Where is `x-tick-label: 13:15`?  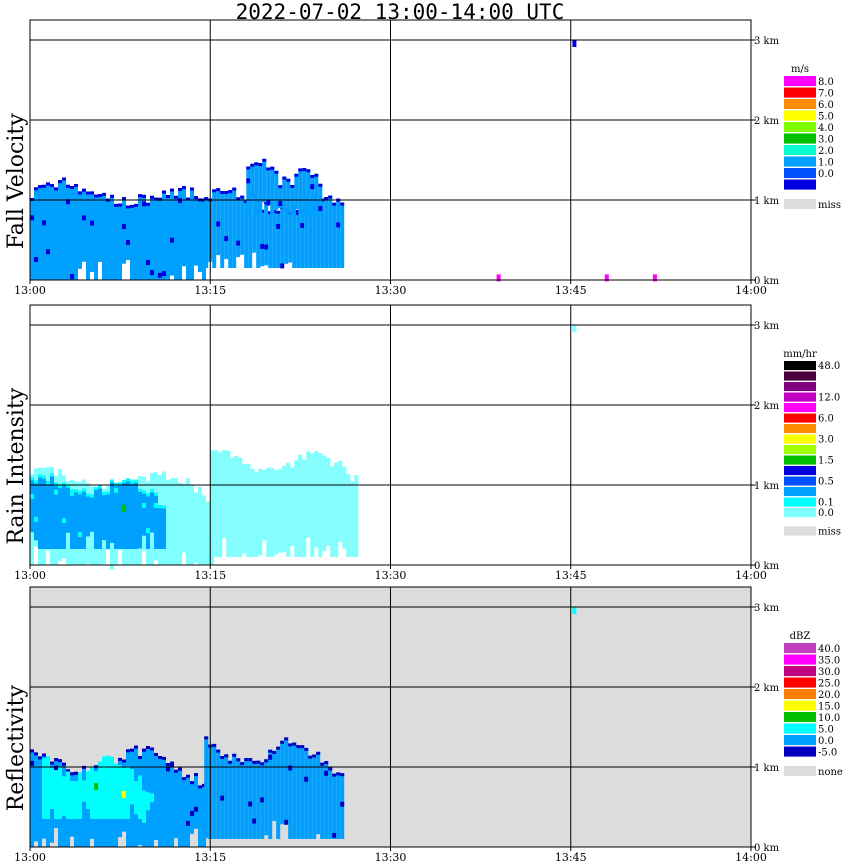
x-tick-label: 13:15 is located at coordinates (210, 857).